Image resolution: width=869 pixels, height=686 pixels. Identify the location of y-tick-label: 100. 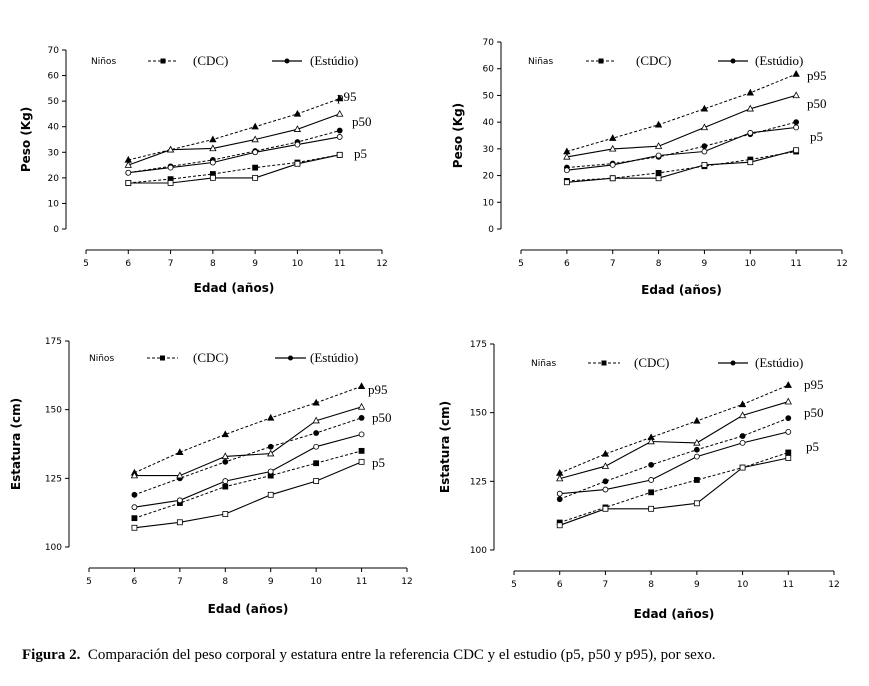
(478, 551).